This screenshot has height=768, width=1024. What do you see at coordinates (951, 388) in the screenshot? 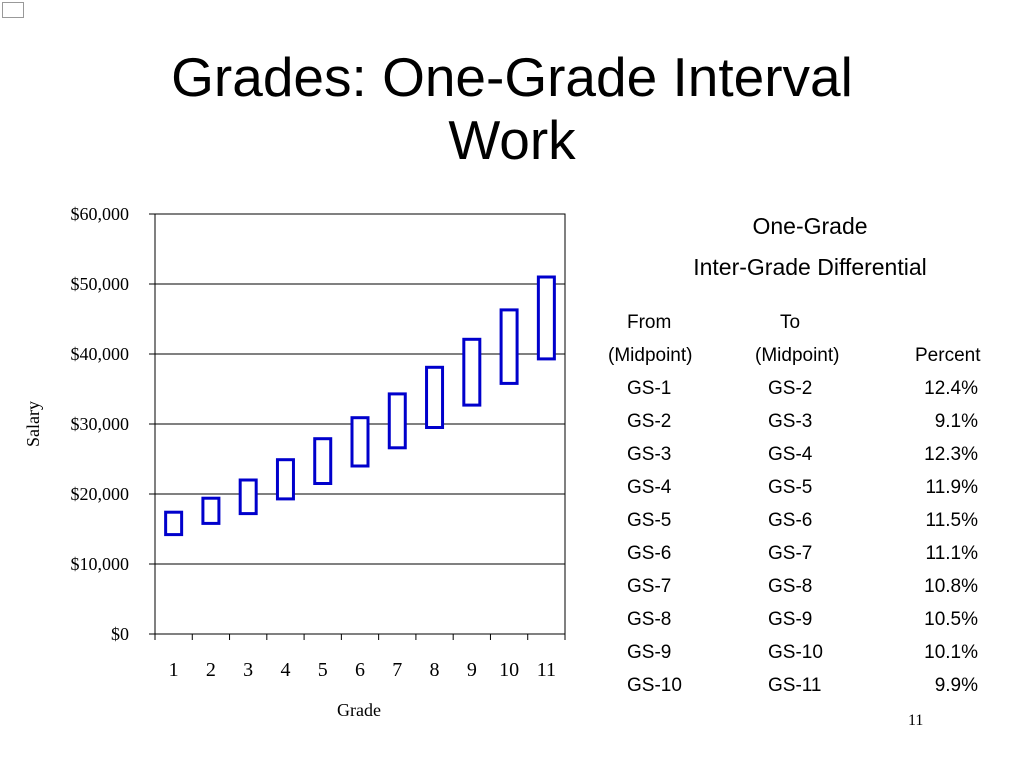
I see `row-percent: 12.4%` at bounding box center [951, 388].